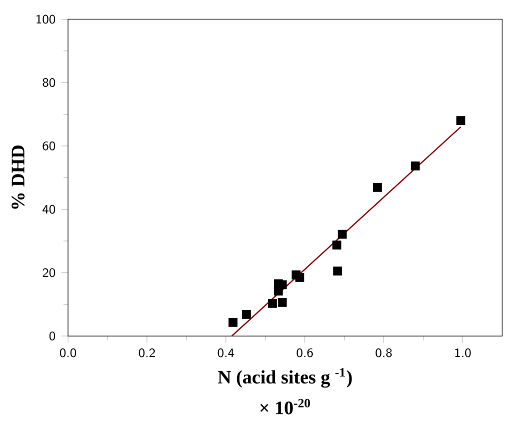 The width and height of the screenshot is (512, 423). What do you see at coordinates (49, 146) in the screenshot?
I see `y-tick-label: 60` at bounding box center [49, 146].